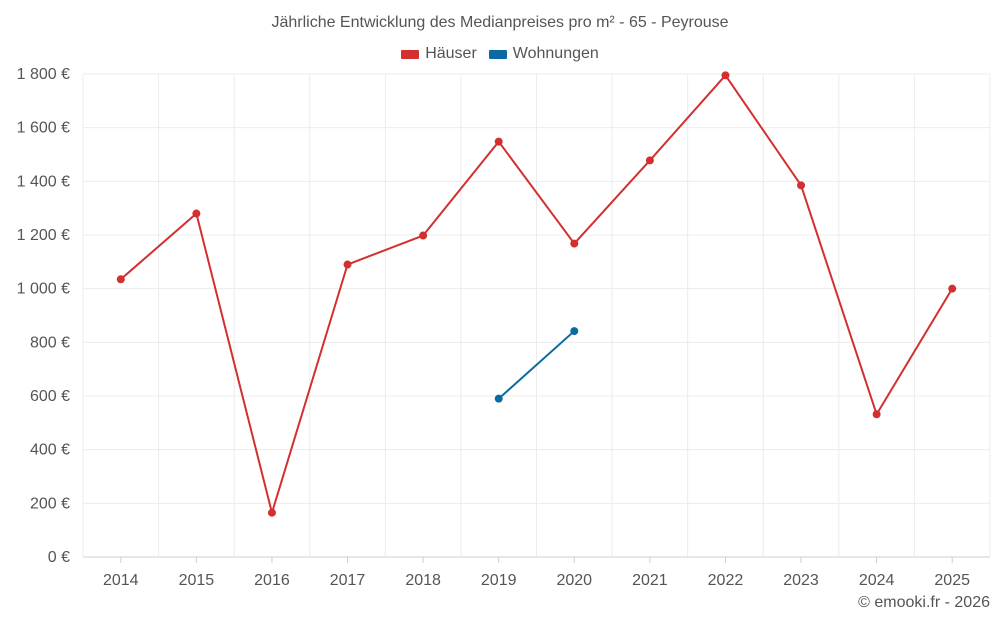  Describe the element at coordinates (725, 75) in the screenshot. I see `data-point-haeuser-2022` at that location.